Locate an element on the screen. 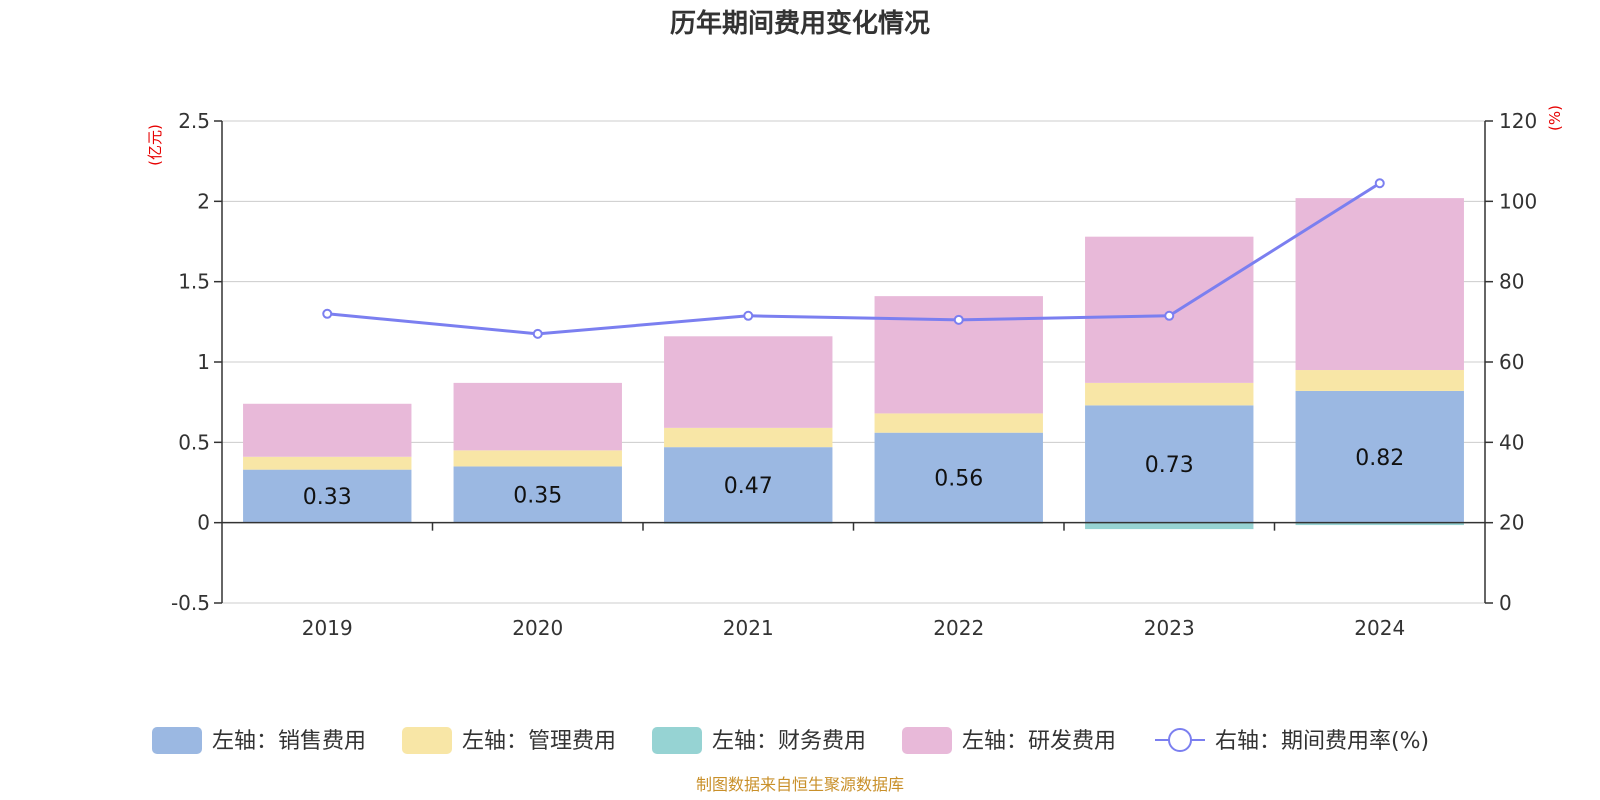 The height and width of the screenshot is (800, 1600). x-tick-label: 2019 is located at coordinates (327, 628).